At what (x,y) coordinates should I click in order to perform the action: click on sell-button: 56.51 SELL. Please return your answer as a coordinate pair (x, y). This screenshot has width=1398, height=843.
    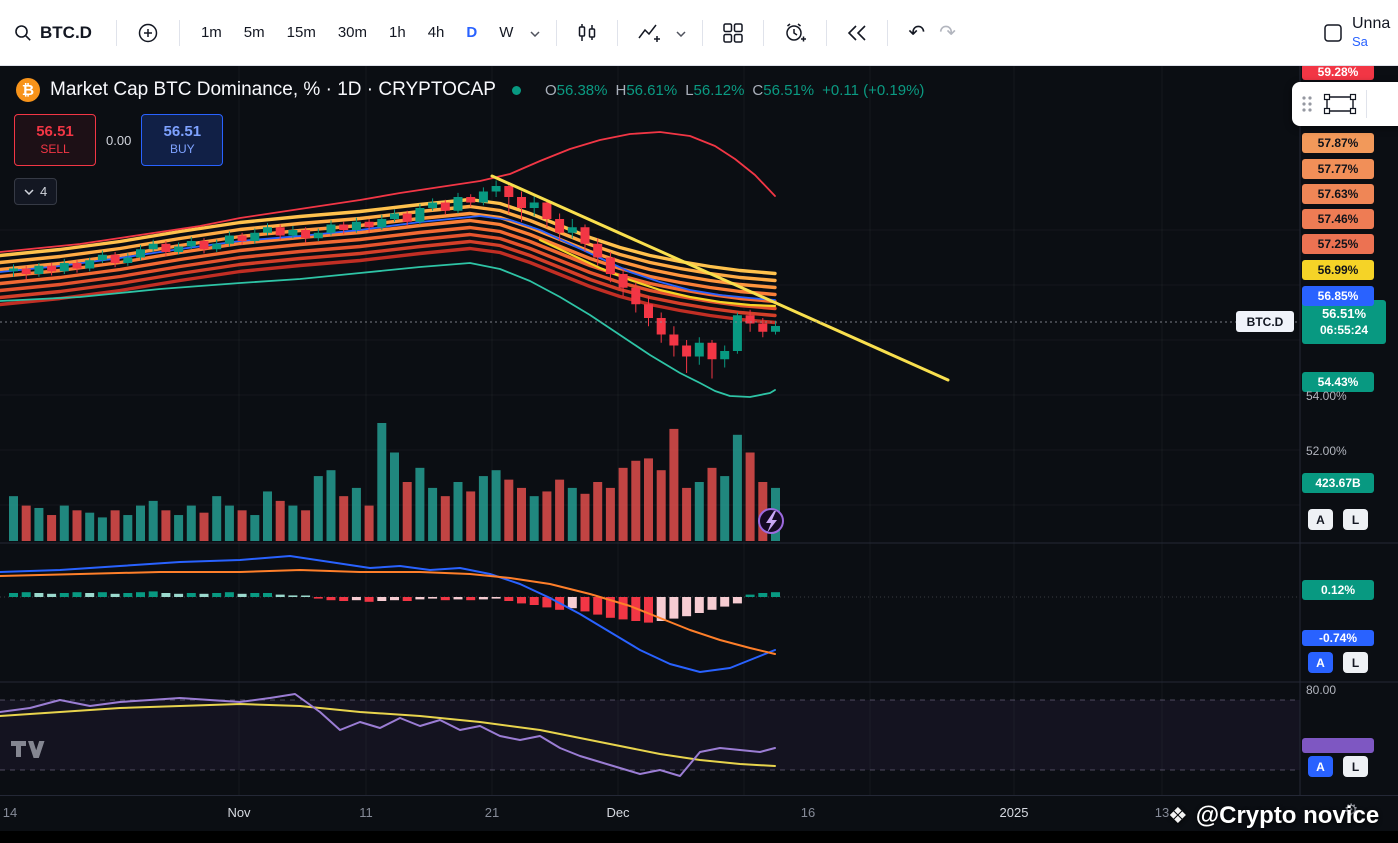
    Looking at the image, I should click on (55, 140).